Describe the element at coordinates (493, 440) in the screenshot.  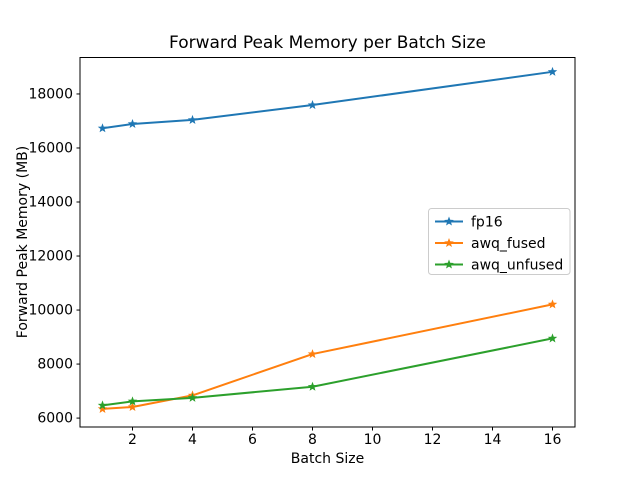
I see `x-tick-label: 14` at that location.